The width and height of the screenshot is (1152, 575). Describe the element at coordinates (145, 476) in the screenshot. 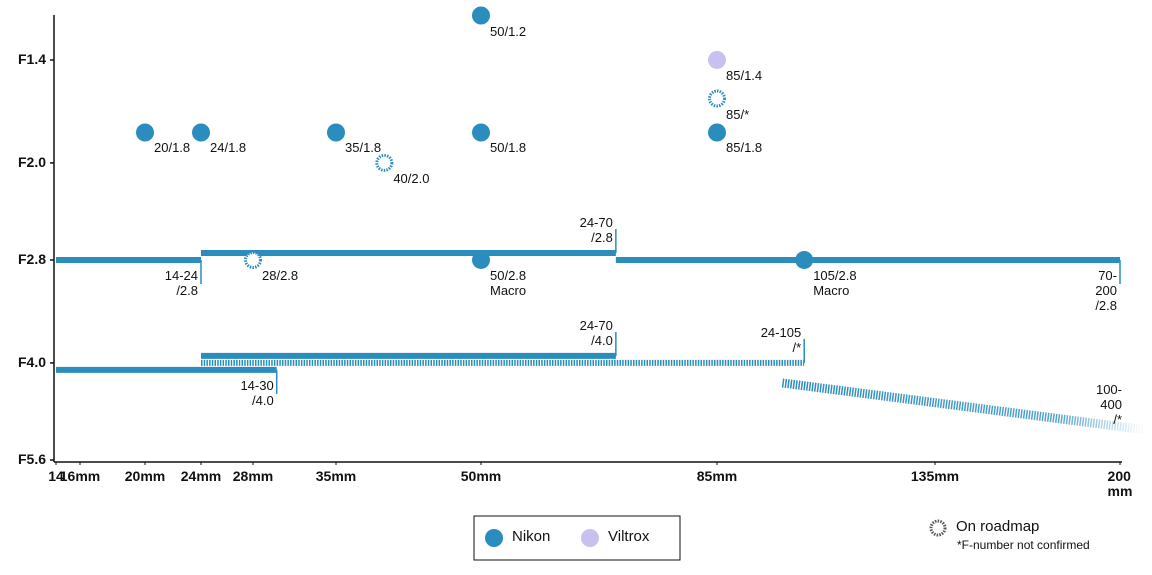

I see `x-tick-label: 20mm` at that location.